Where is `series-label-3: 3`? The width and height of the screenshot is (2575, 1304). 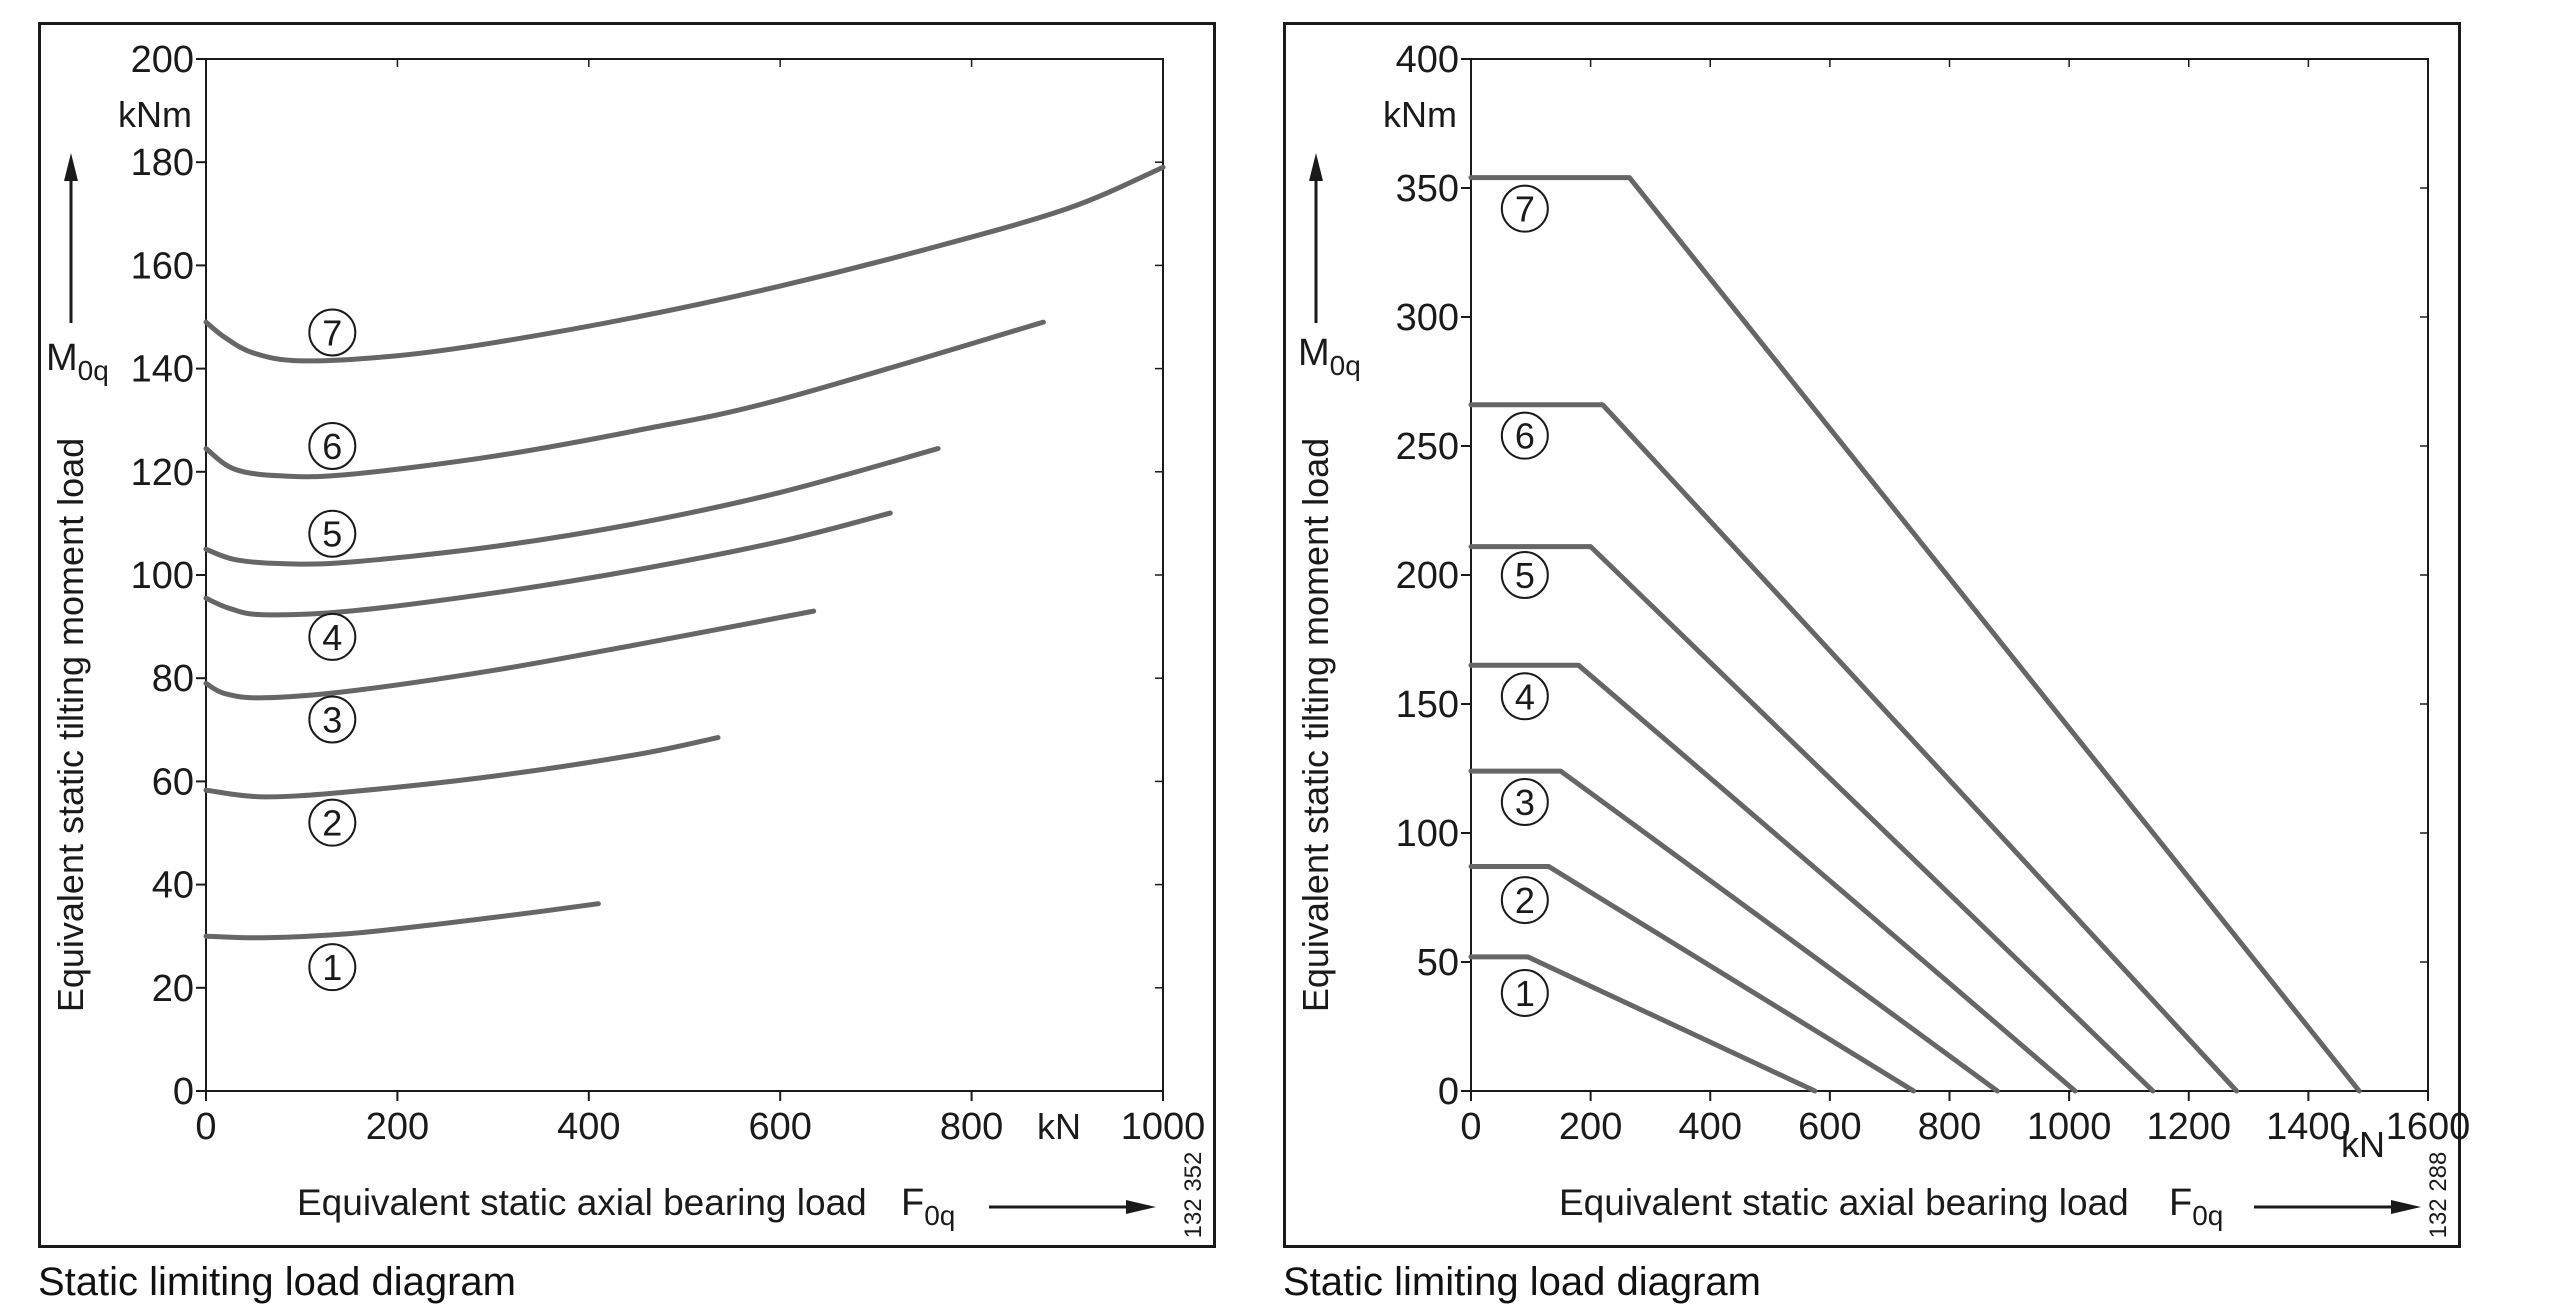 series-label-3: 3 is located at coordinates (1525, 802).